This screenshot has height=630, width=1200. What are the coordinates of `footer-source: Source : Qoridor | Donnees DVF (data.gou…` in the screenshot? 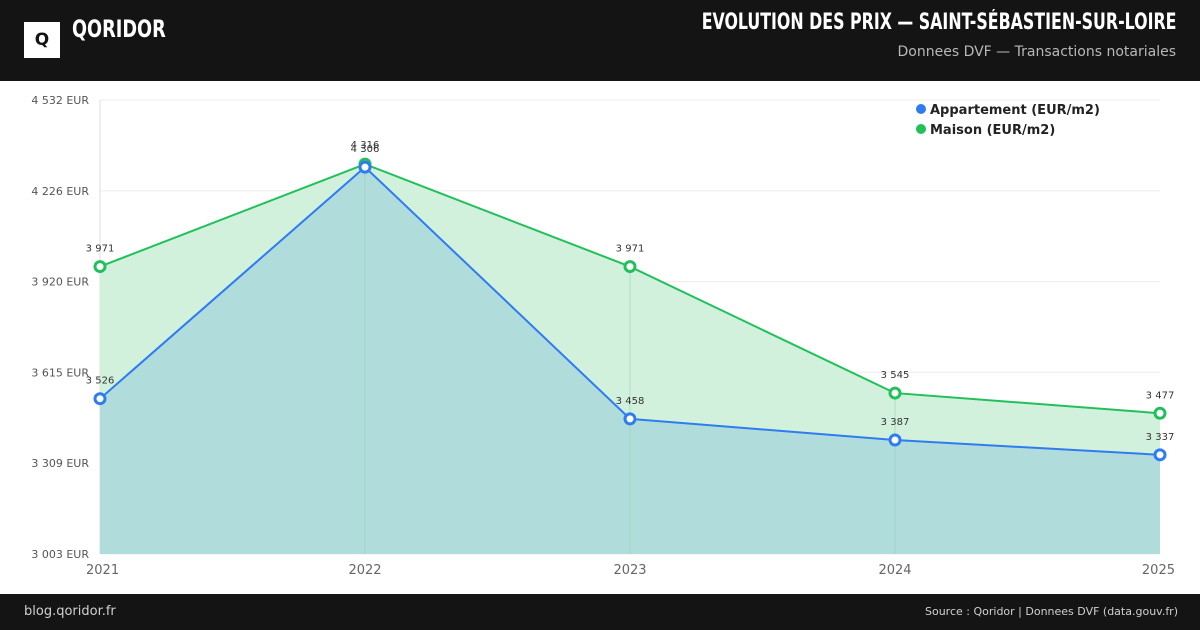 It's located at (1051, 611).